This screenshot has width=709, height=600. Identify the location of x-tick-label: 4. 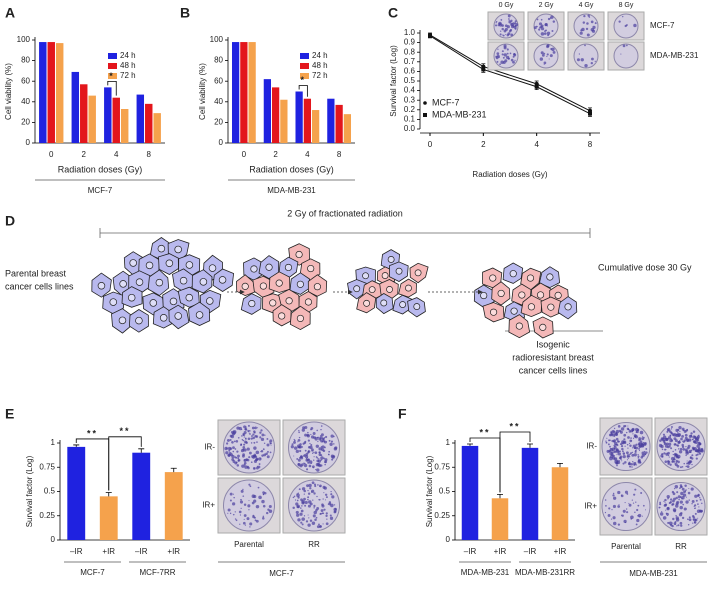
(116, 154).